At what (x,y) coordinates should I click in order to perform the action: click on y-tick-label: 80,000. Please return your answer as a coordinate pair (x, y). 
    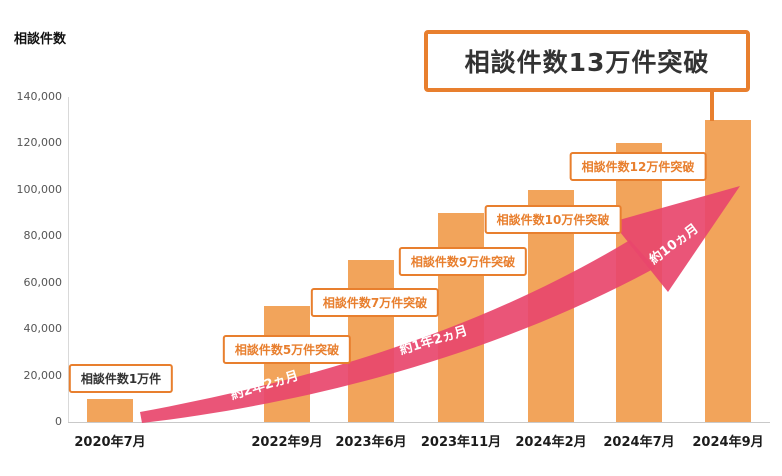
    Looking at the image, I should click on (43, 236).